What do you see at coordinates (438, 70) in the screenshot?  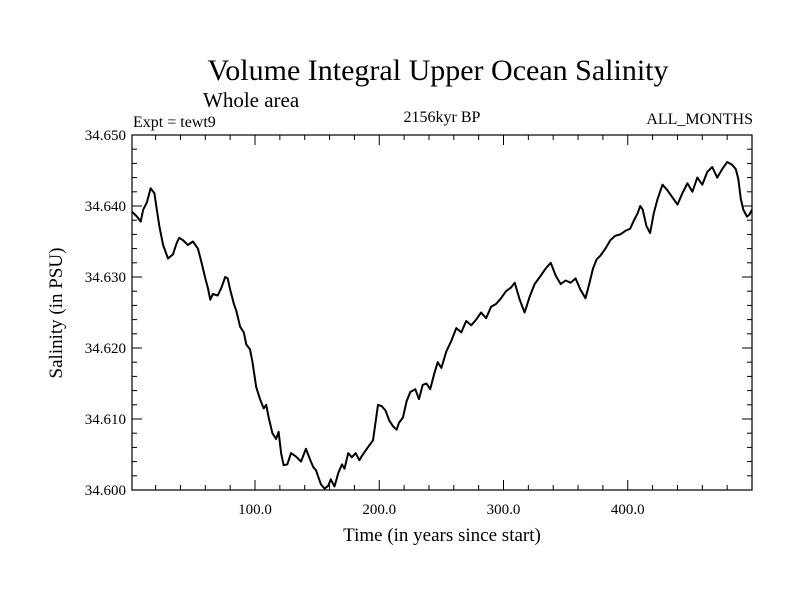 I see `chart-title: Volume Integral Upper Ocean Salinity` at bounding box center [438, 70].